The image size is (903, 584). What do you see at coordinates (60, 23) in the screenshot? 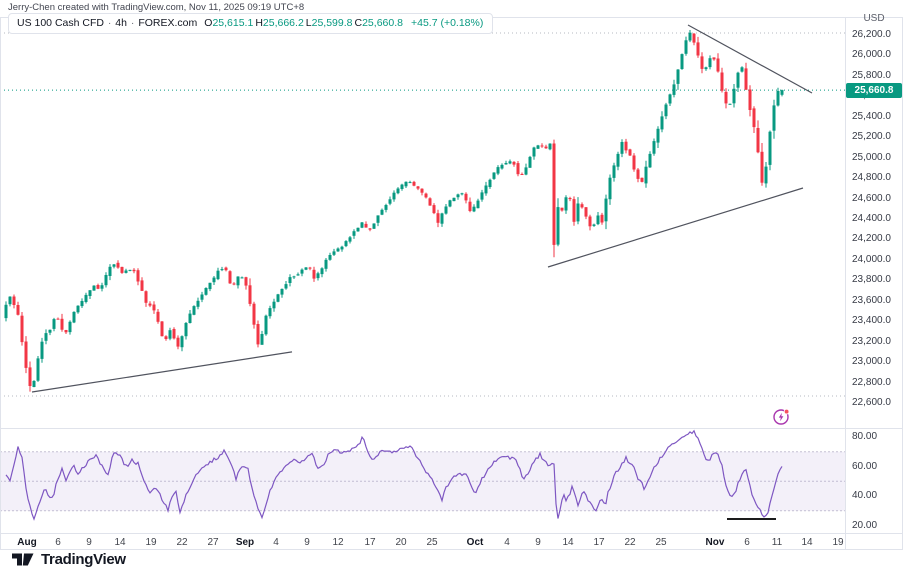
I see `symbol-name: US 100 Cash CFD` at bounding box center [60, 23].